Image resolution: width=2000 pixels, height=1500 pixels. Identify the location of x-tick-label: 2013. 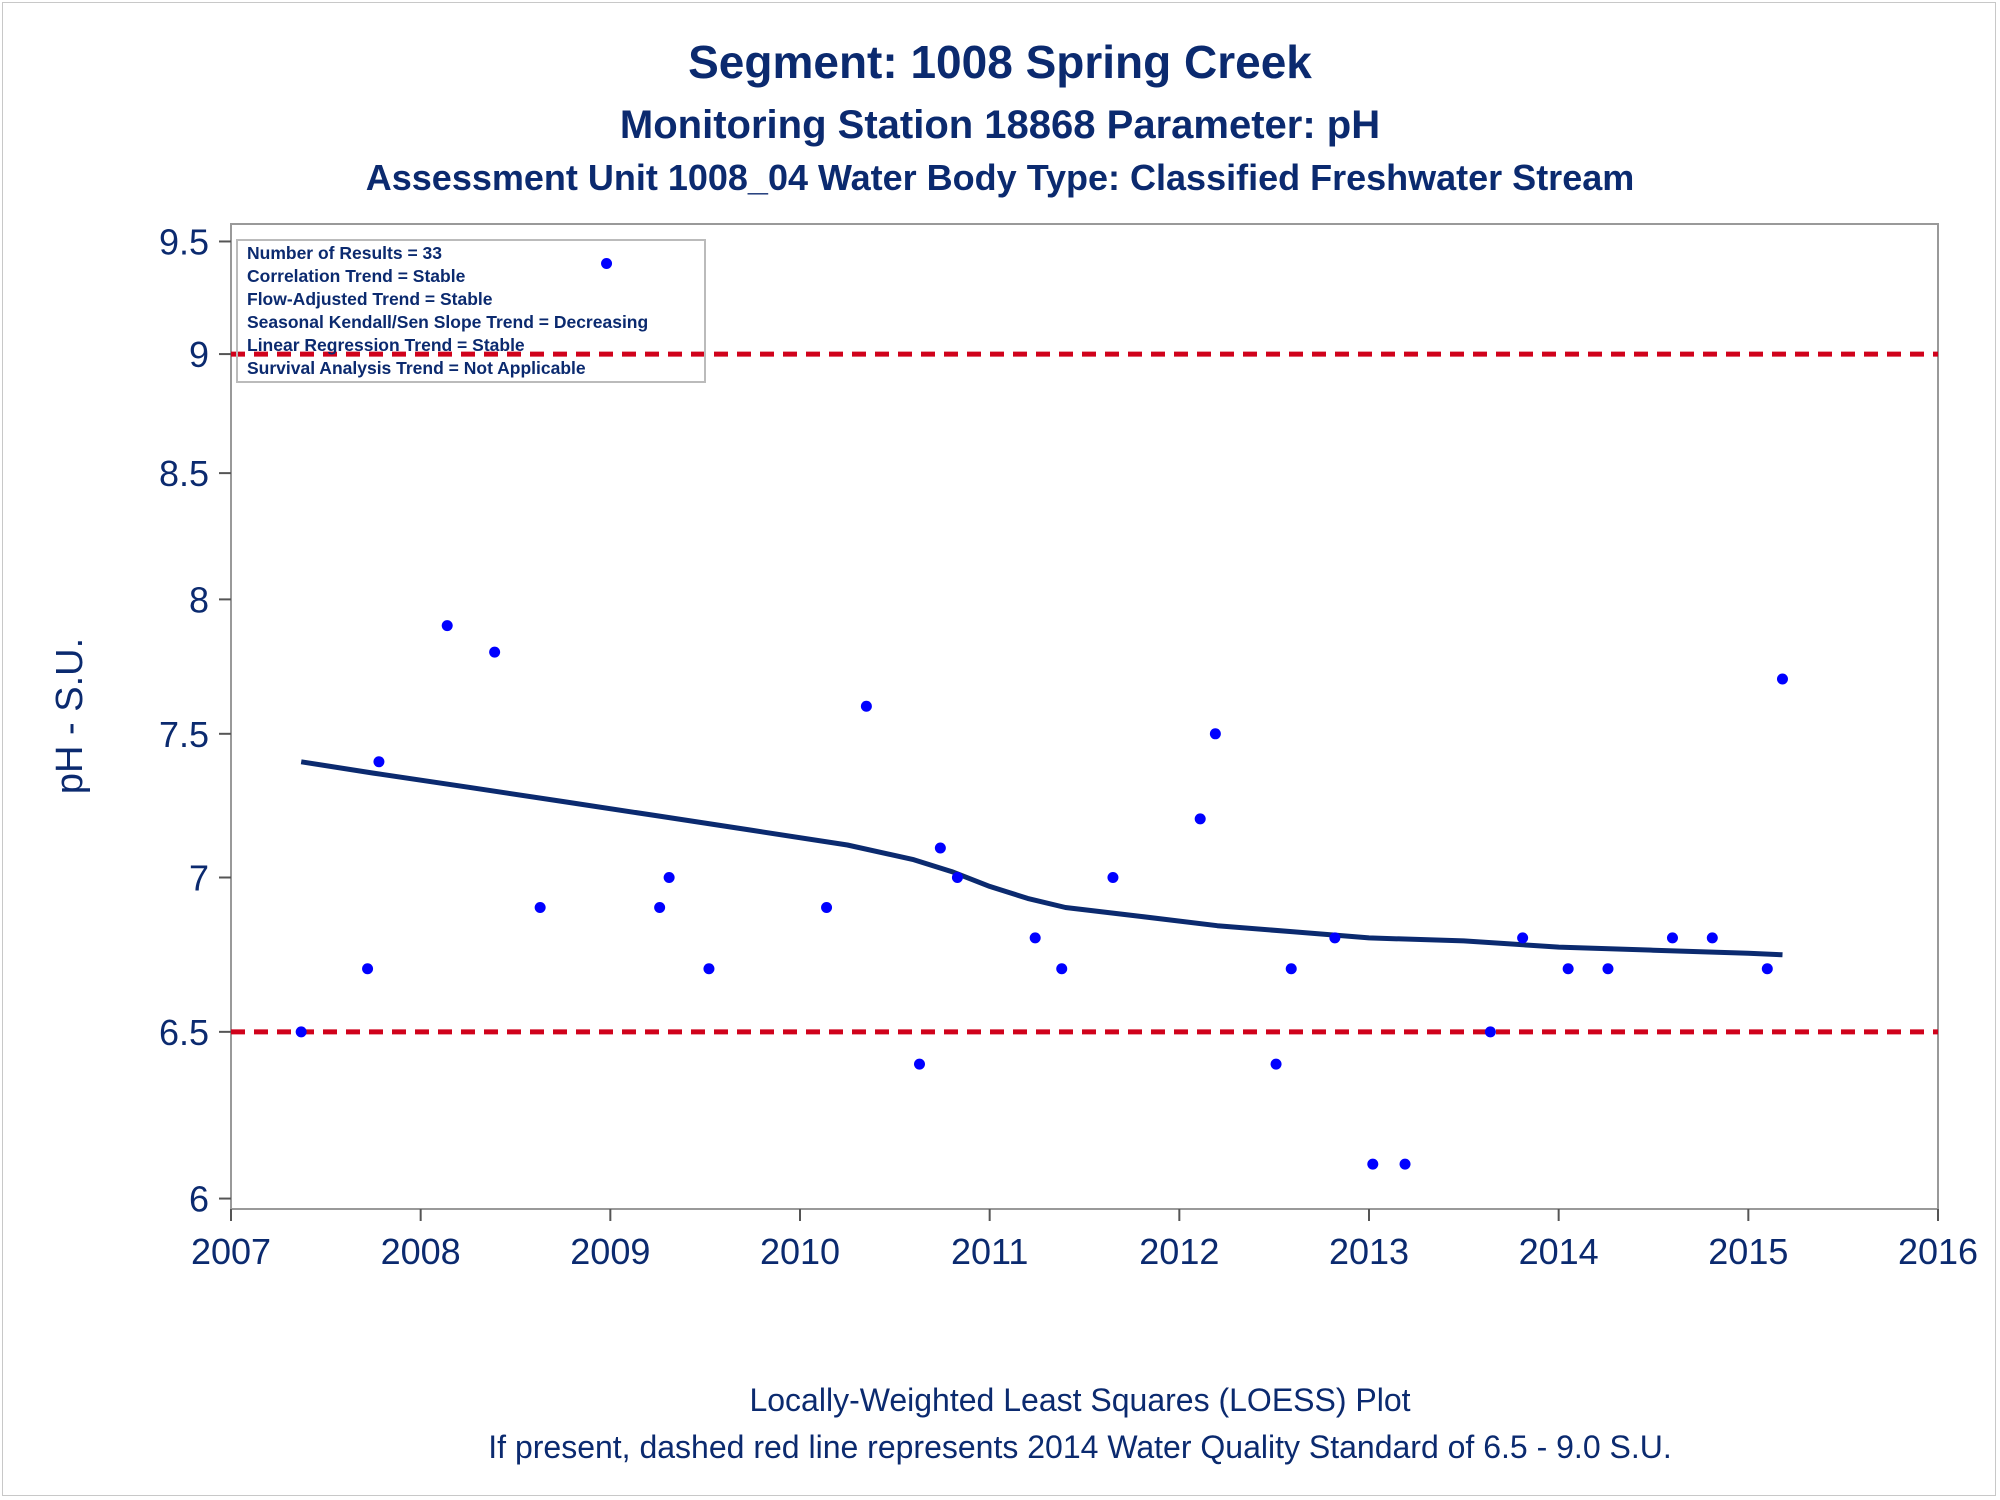
(1369, 1251).